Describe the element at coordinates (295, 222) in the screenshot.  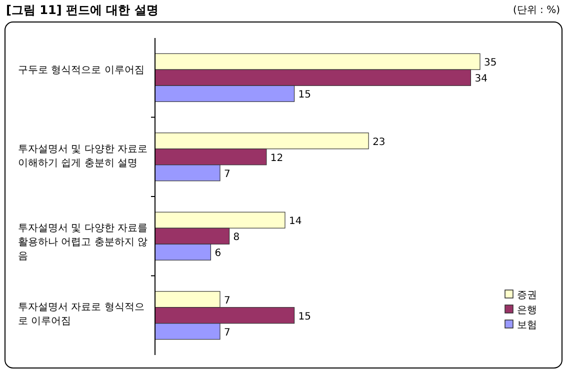
I see `data-label: 14` at that location.